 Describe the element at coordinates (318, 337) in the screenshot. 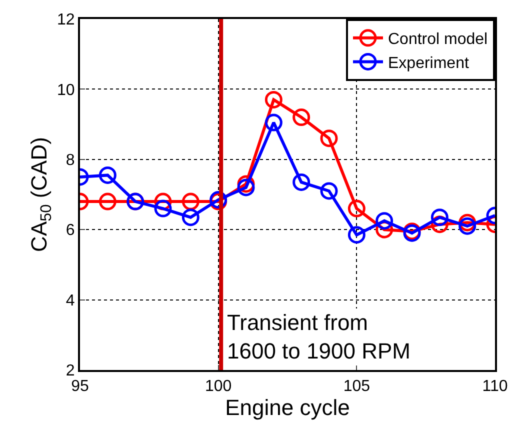

I see `ref-line-label: Transient from 1600 to 1900 RPM` at that location.